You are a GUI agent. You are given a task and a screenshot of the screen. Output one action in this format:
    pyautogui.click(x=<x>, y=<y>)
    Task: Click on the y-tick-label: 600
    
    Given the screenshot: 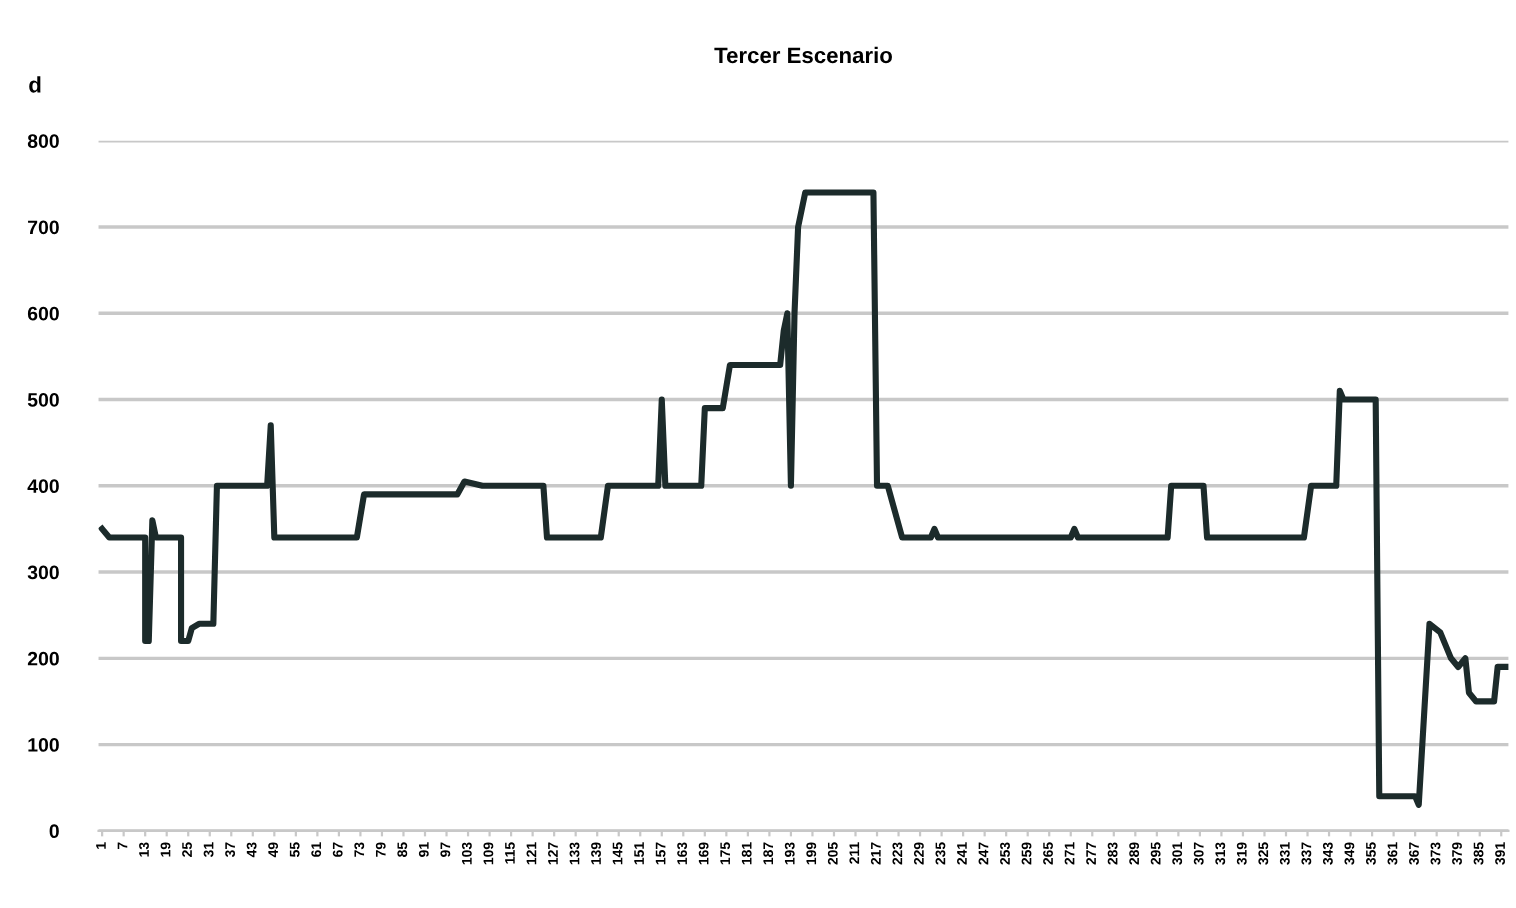 What is the action you would take?
    pyautogui.click(x=43, y=313)
    